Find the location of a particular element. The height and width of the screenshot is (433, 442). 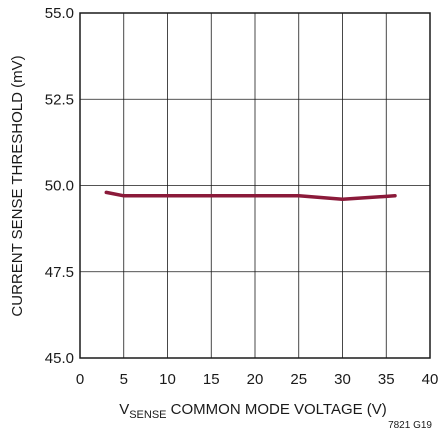

series is located at coordinates (250, 196).